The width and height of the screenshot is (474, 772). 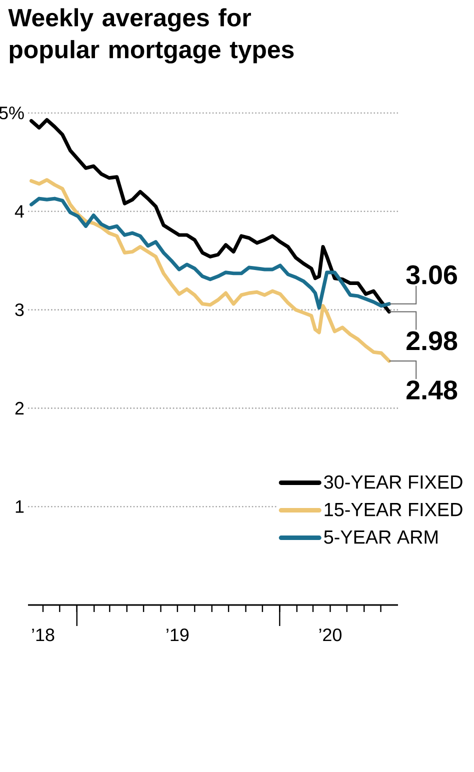 I want to click on line-series, so click(x=210, y=253).